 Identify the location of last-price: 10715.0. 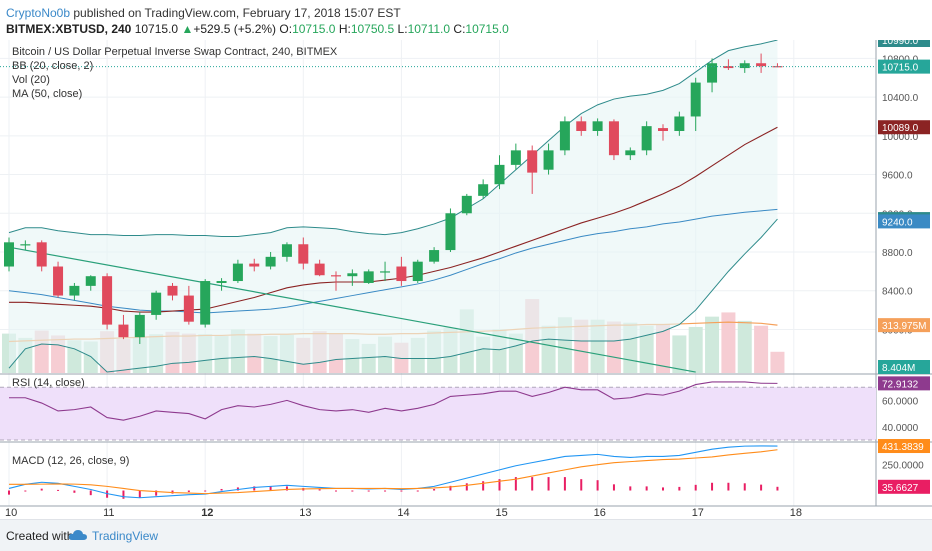
(156, 29).